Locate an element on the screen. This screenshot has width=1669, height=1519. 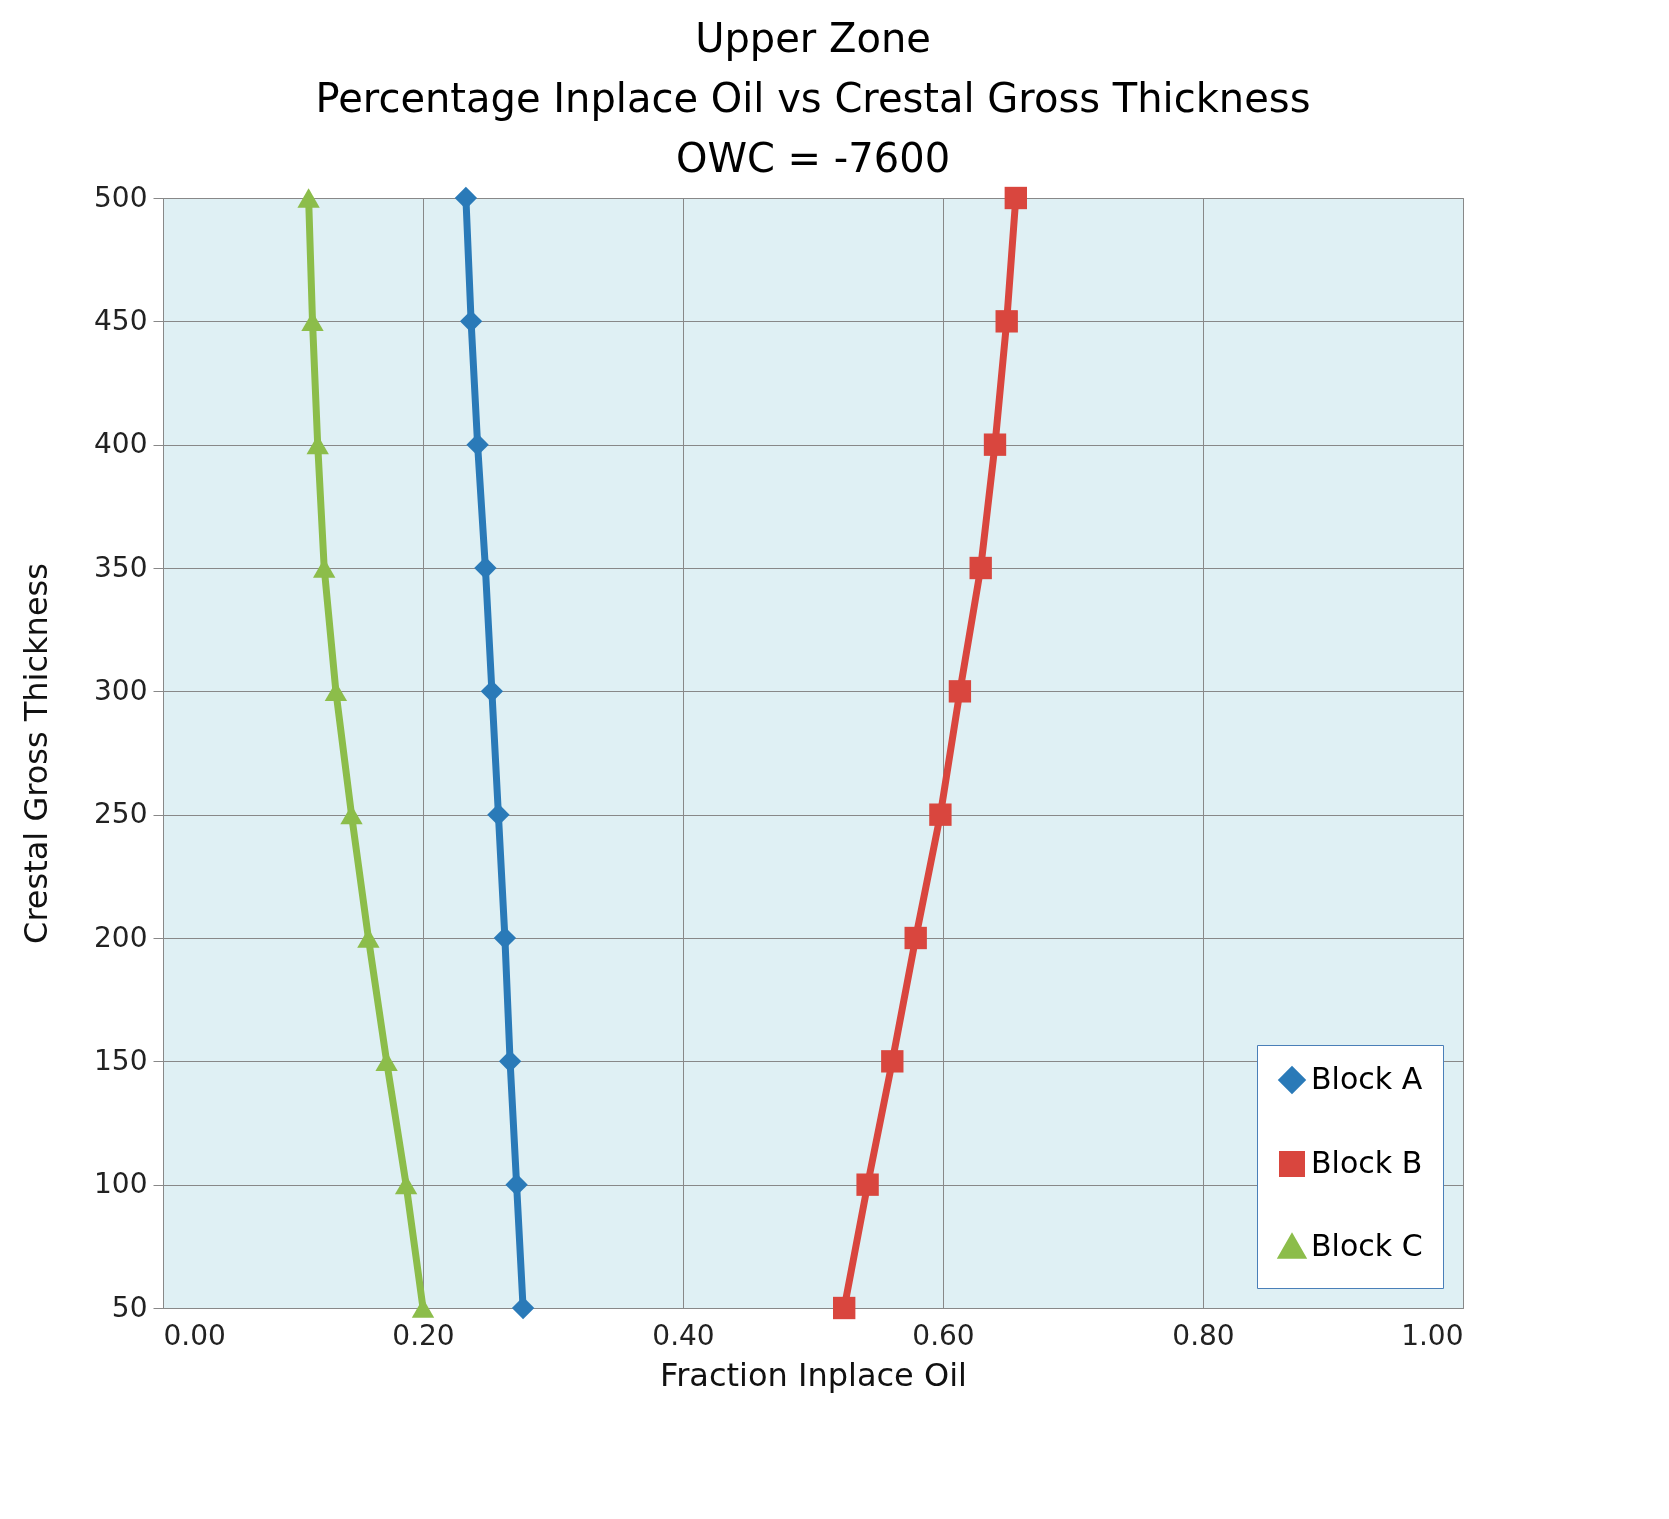
y-tick-label: 400 is located at coordinates (121, 444).